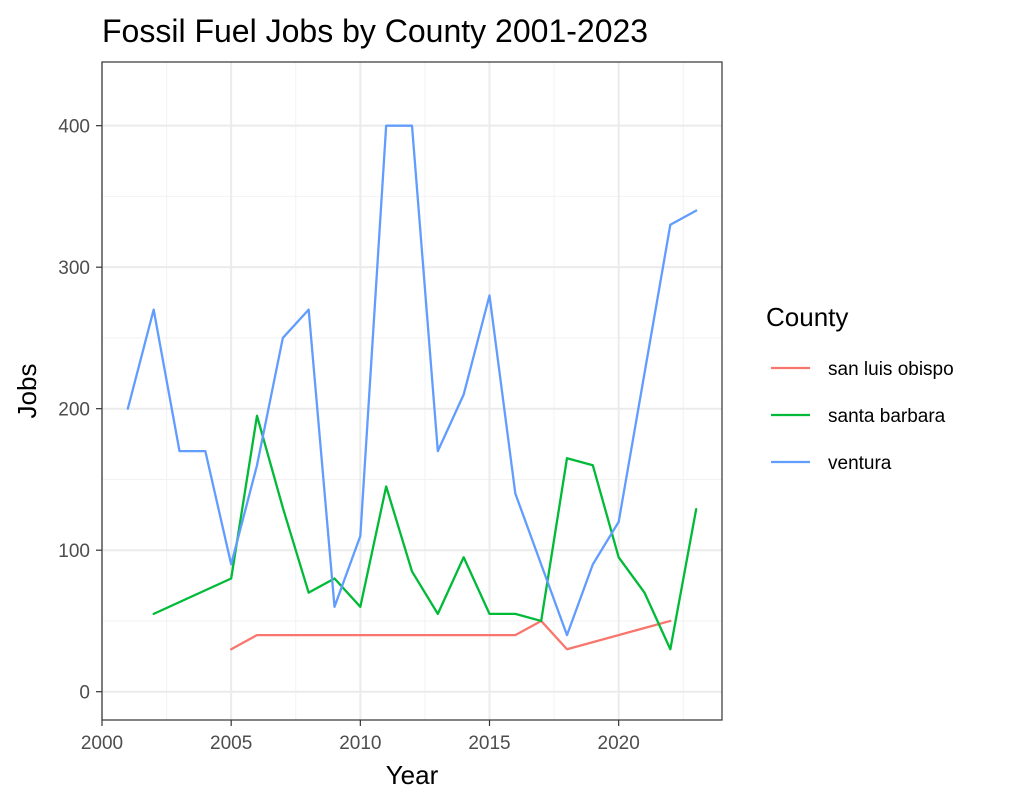  Describe the element at coordinates (451, 635) in the screenshot. I see `series-line-san-luis-obispo` at that location.